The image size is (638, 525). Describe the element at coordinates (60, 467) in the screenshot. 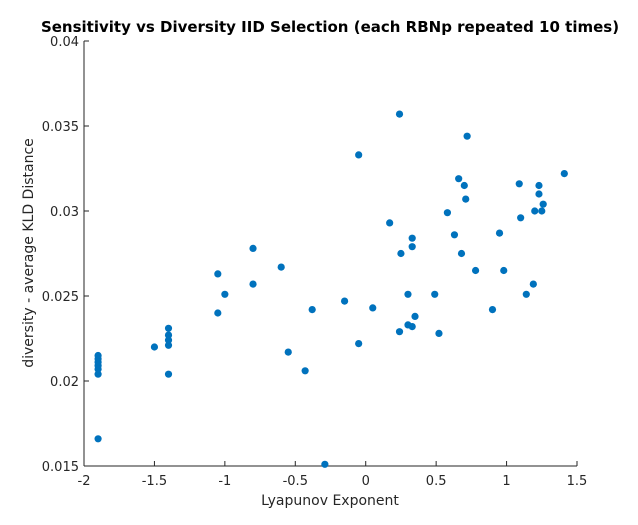

I see `y-tick-label: 0.015` at that location.